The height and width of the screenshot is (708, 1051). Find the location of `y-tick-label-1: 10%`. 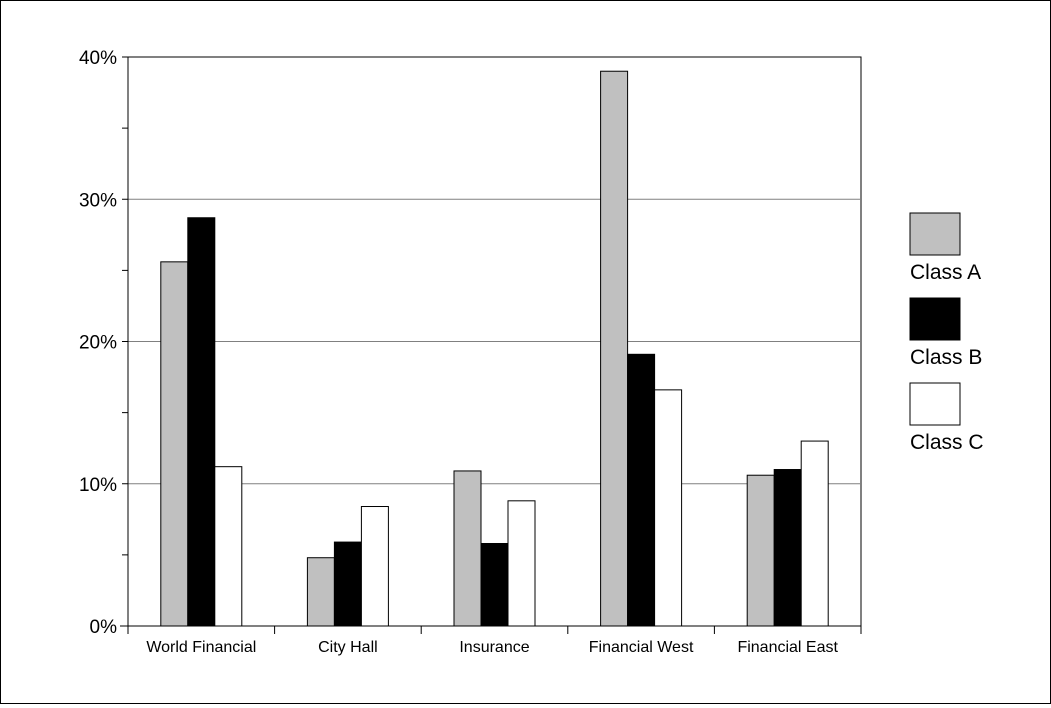

y-tick-label-1: 10% is located at coordinates (98, 485).